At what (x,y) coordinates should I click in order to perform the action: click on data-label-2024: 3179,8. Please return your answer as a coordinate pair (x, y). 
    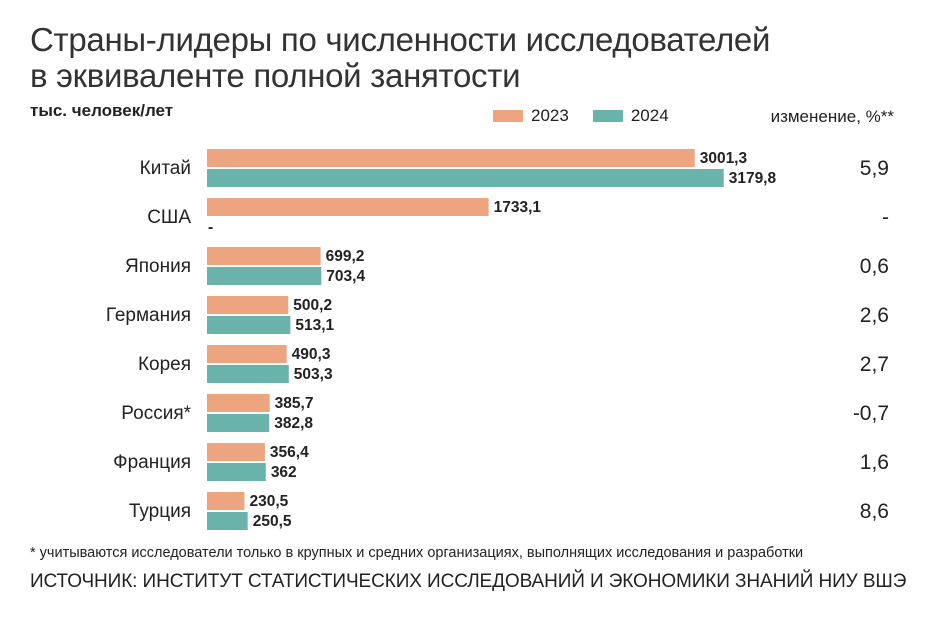
    Looking at the image, I should click on (753, 178).